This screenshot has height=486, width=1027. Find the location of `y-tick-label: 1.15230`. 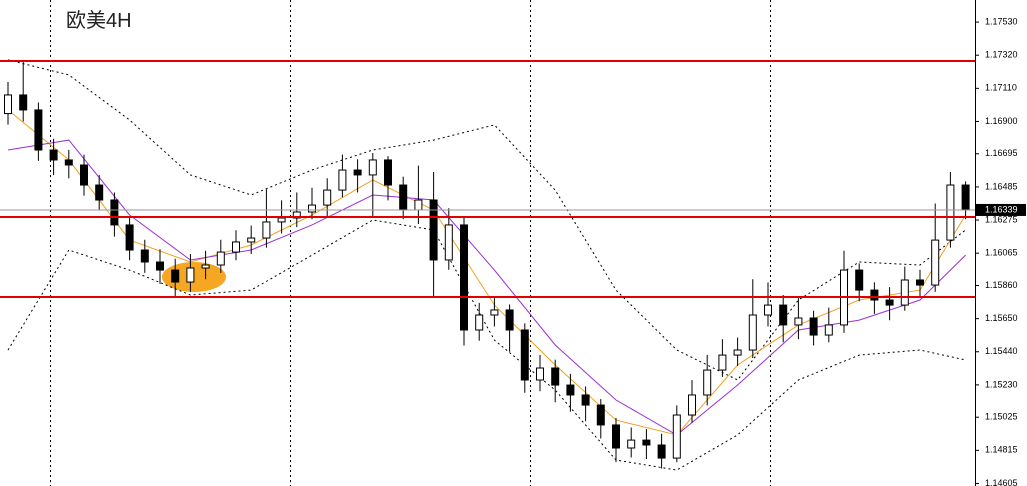

y-tick-label: 1.15230 is located at coordinates (1001, 384).